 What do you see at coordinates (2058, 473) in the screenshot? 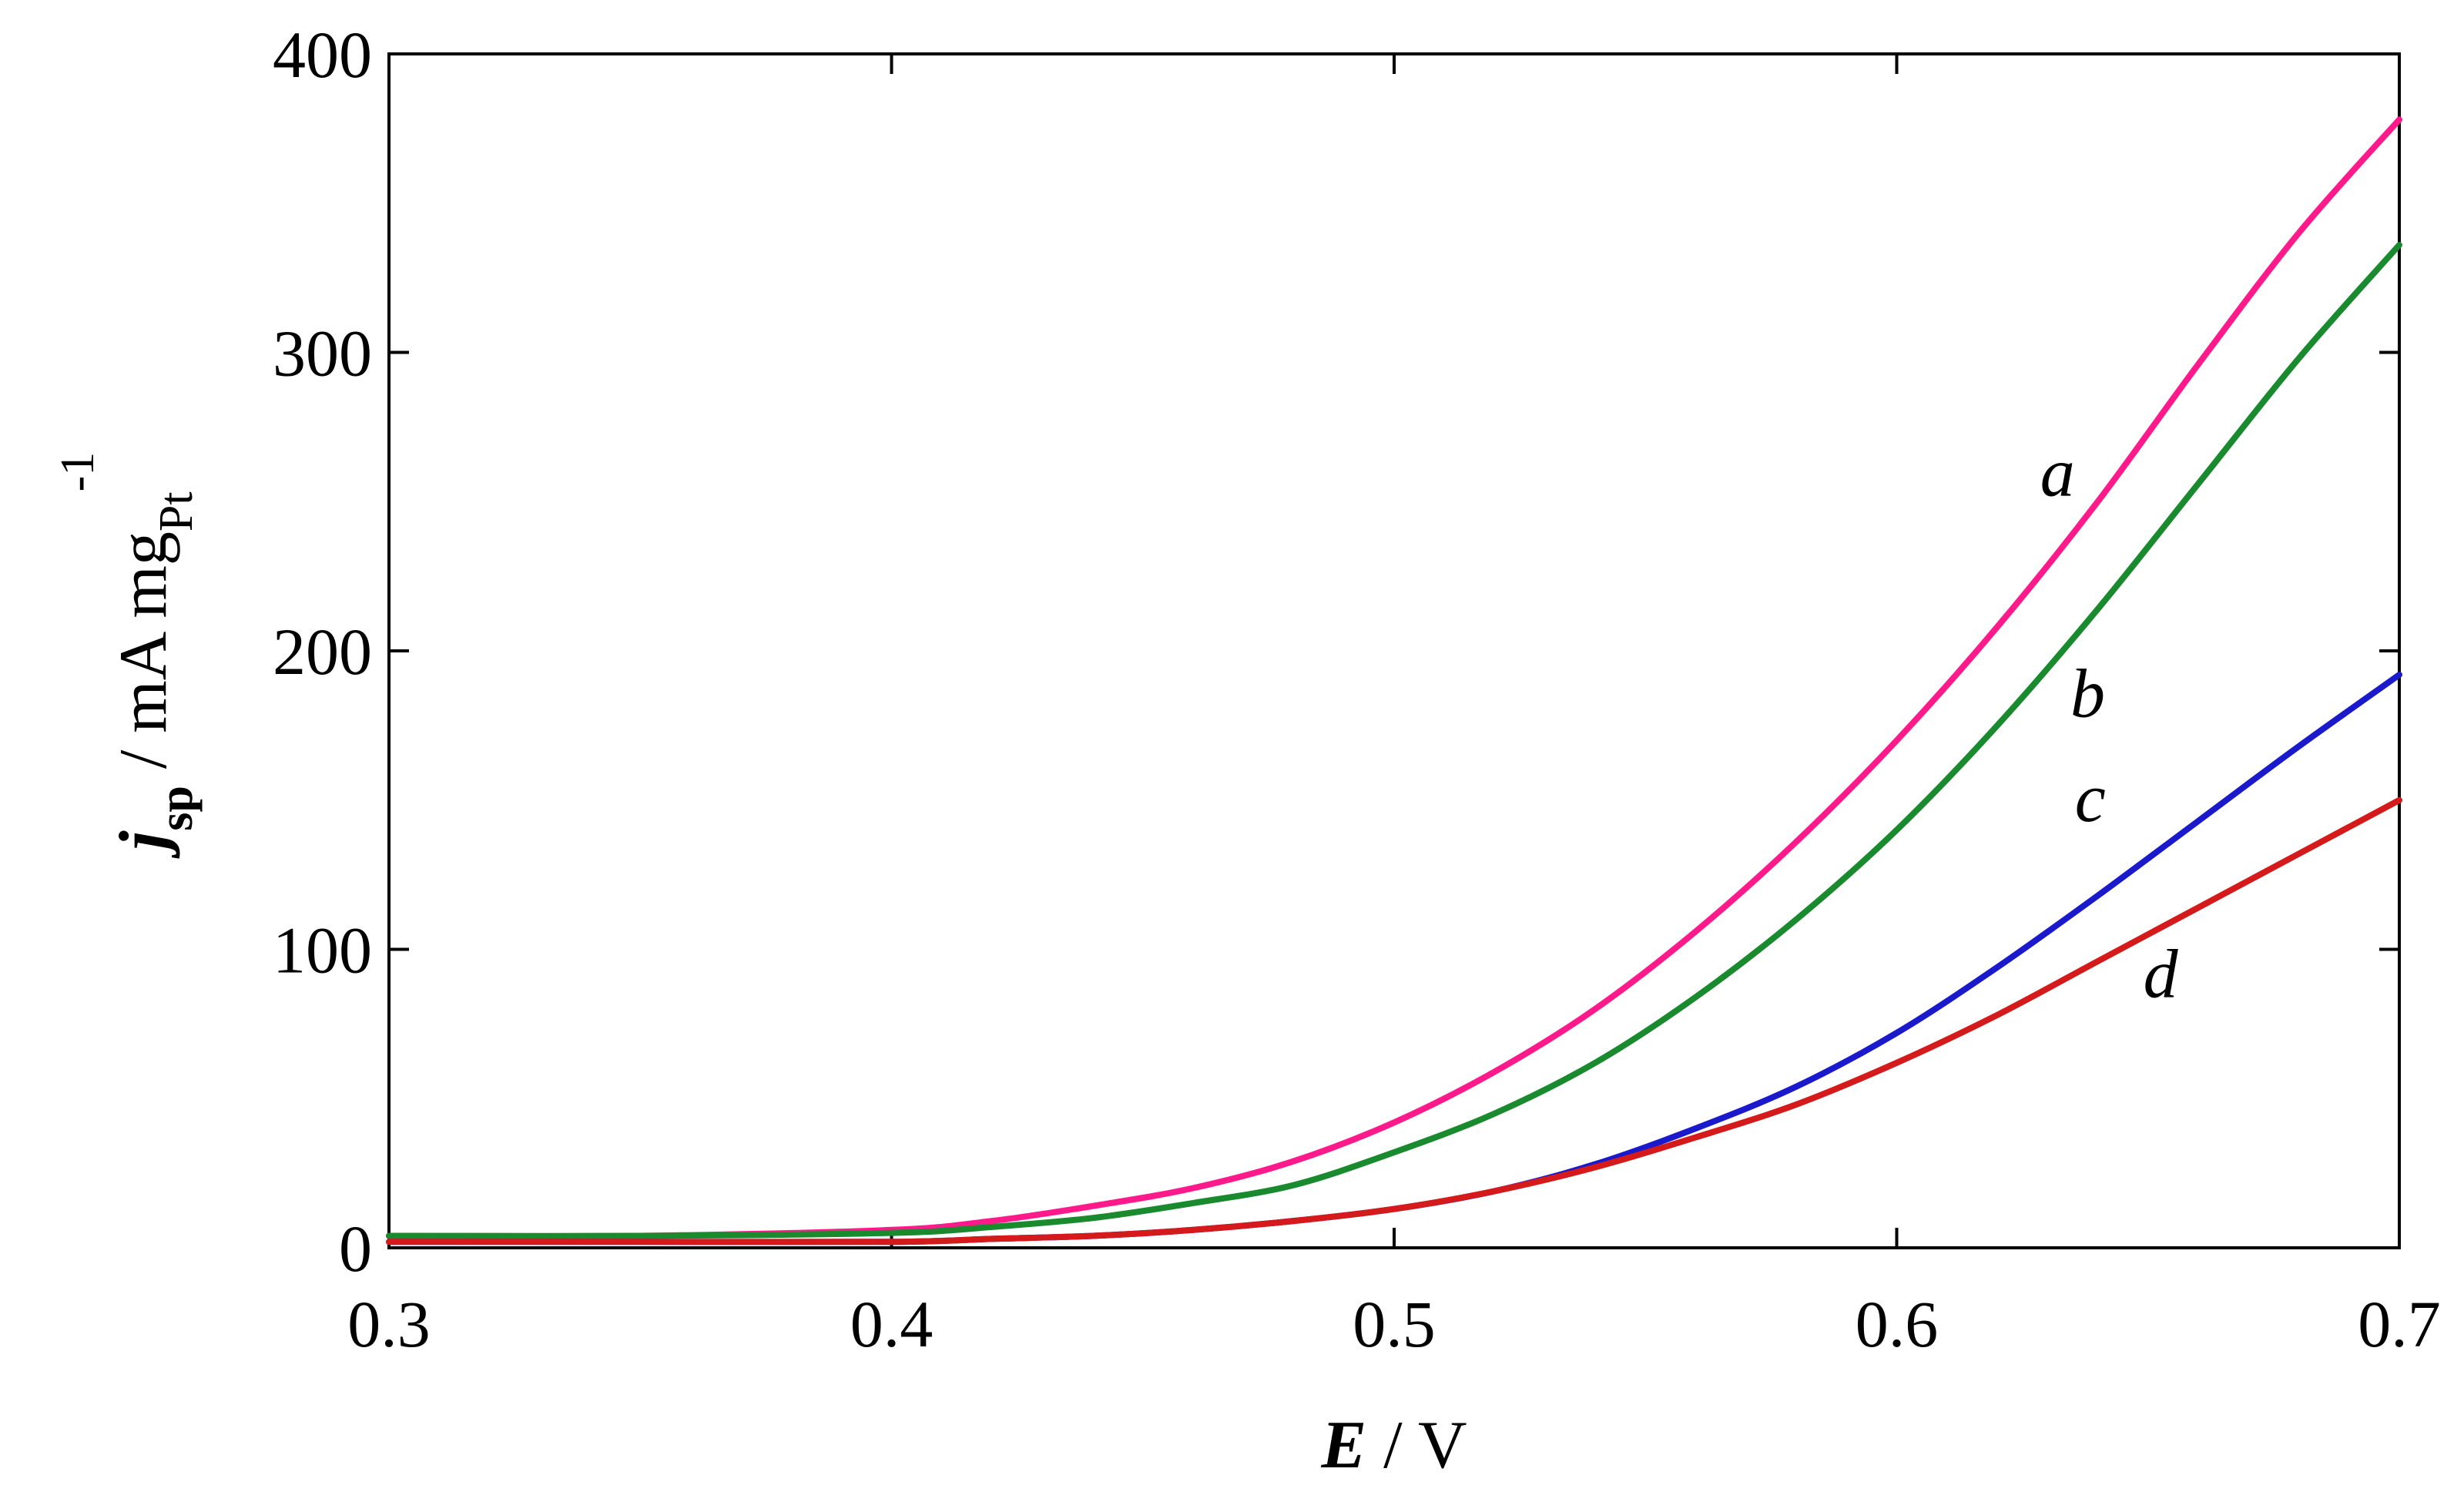
I see `curve-label-a: a` at bounding box center [2058, 473].